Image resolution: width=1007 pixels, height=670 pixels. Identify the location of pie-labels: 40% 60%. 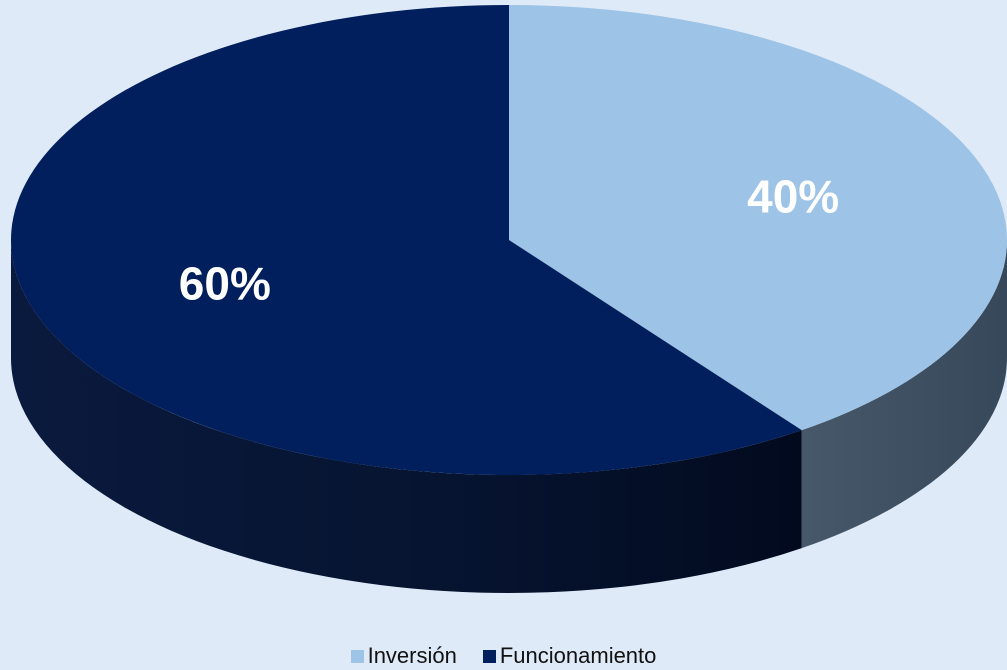
(509, 239).